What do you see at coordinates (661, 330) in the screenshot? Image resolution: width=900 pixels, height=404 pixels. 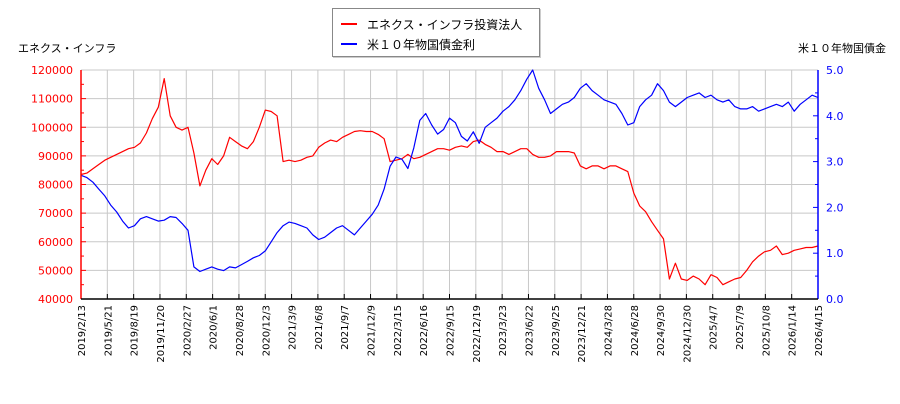 I see `x-axis-tick-label: 2024/9/30` at bounding box center [661, 330].